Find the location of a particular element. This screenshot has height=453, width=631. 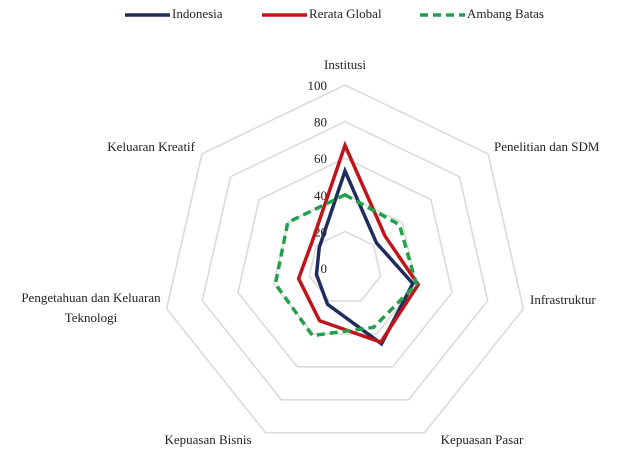

tick-label: 60 is located at coordinates (320, 158).